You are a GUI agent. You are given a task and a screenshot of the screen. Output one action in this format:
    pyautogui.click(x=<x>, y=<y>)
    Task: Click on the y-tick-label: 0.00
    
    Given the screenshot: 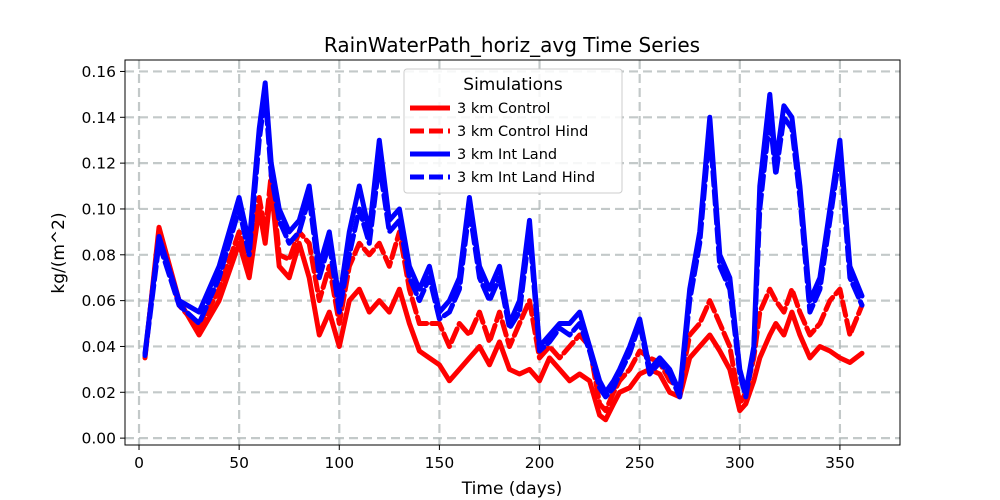 What is the action you would take?
    pyautogui.click(x=98, y=439)
    